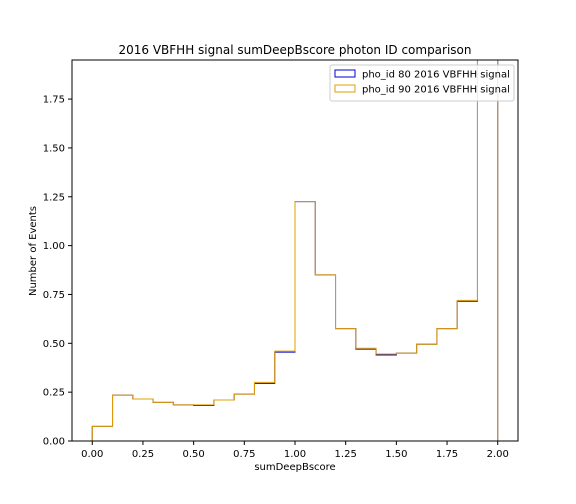 This screenshot has height=504, width=576. What do you see at coordinates (244, 454) in the screenshot?
I see `x-tick-label: 0.75` at bounding box center [244, 454].